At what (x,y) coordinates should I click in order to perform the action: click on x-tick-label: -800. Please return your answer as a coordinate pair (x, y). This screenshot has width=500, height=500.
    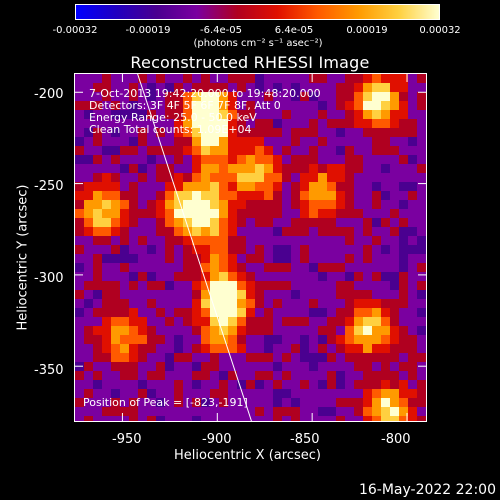
    Looking at the image, I should click on (396, 439).